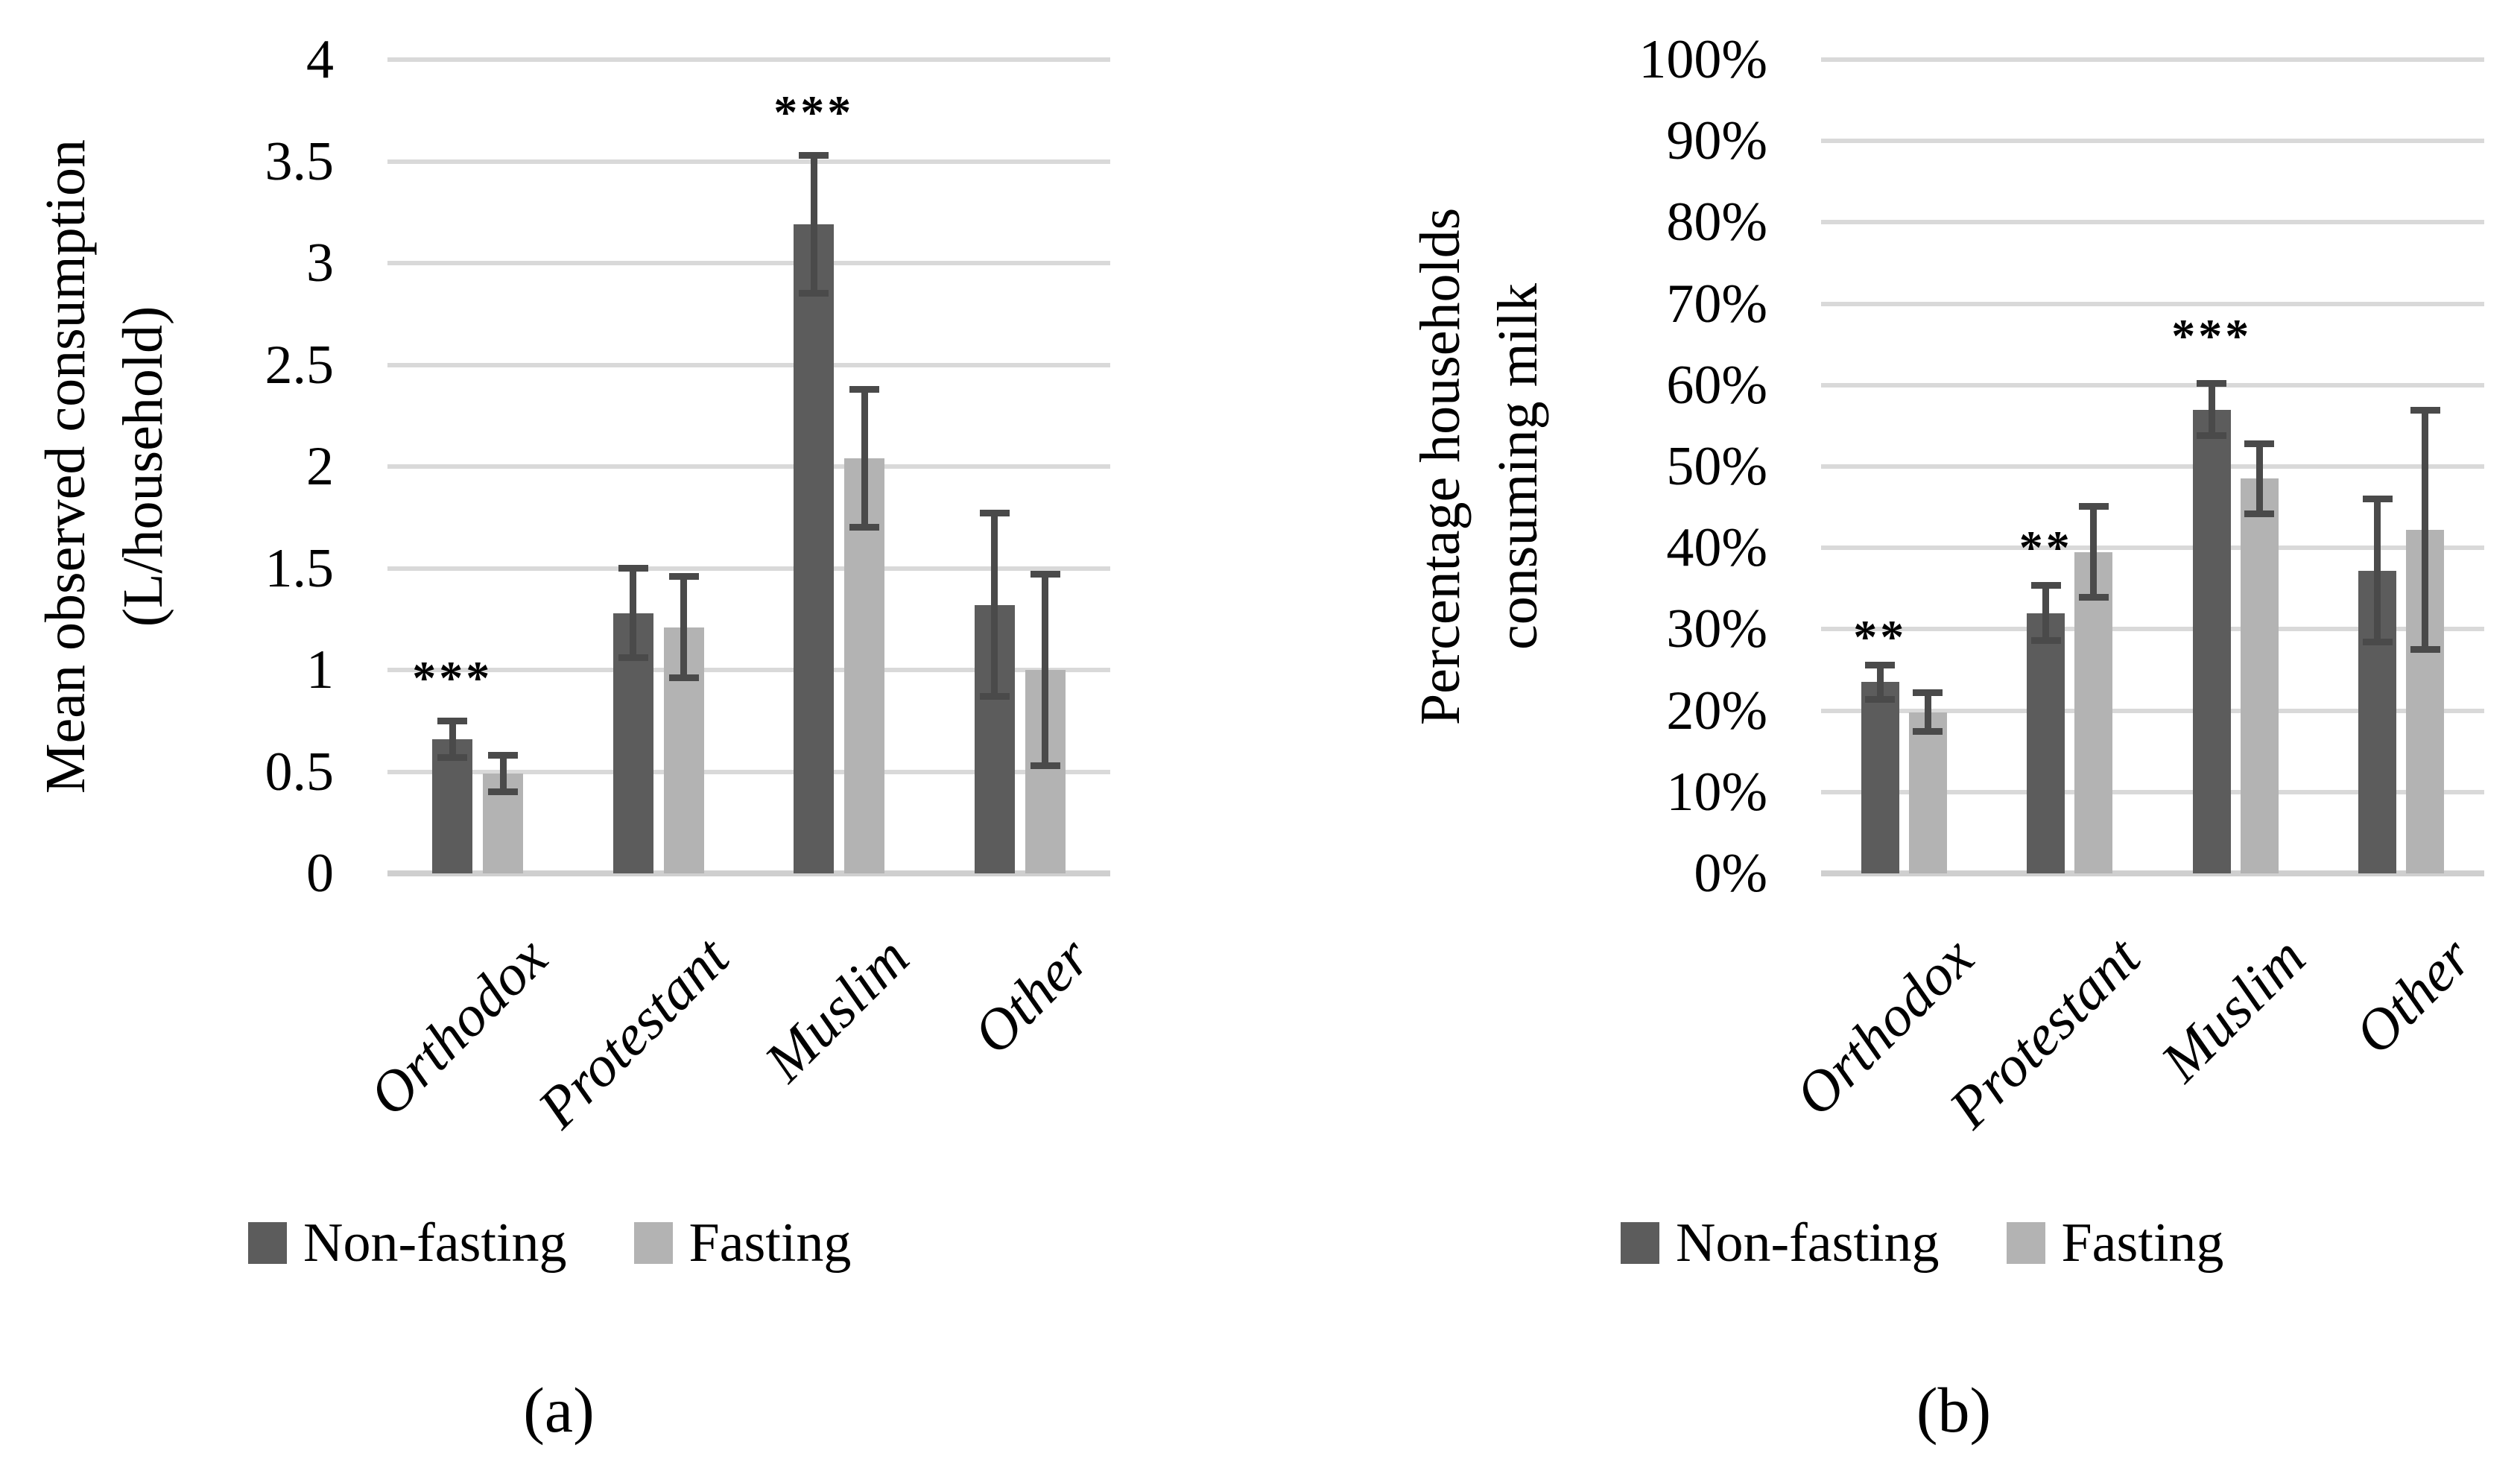 This screenshot has height=1480, width=2520. What do you see at coordinates (2377, 721) in the screenshot?
I see `bar-non-fasting-other` at bounding box center [2377, 721].